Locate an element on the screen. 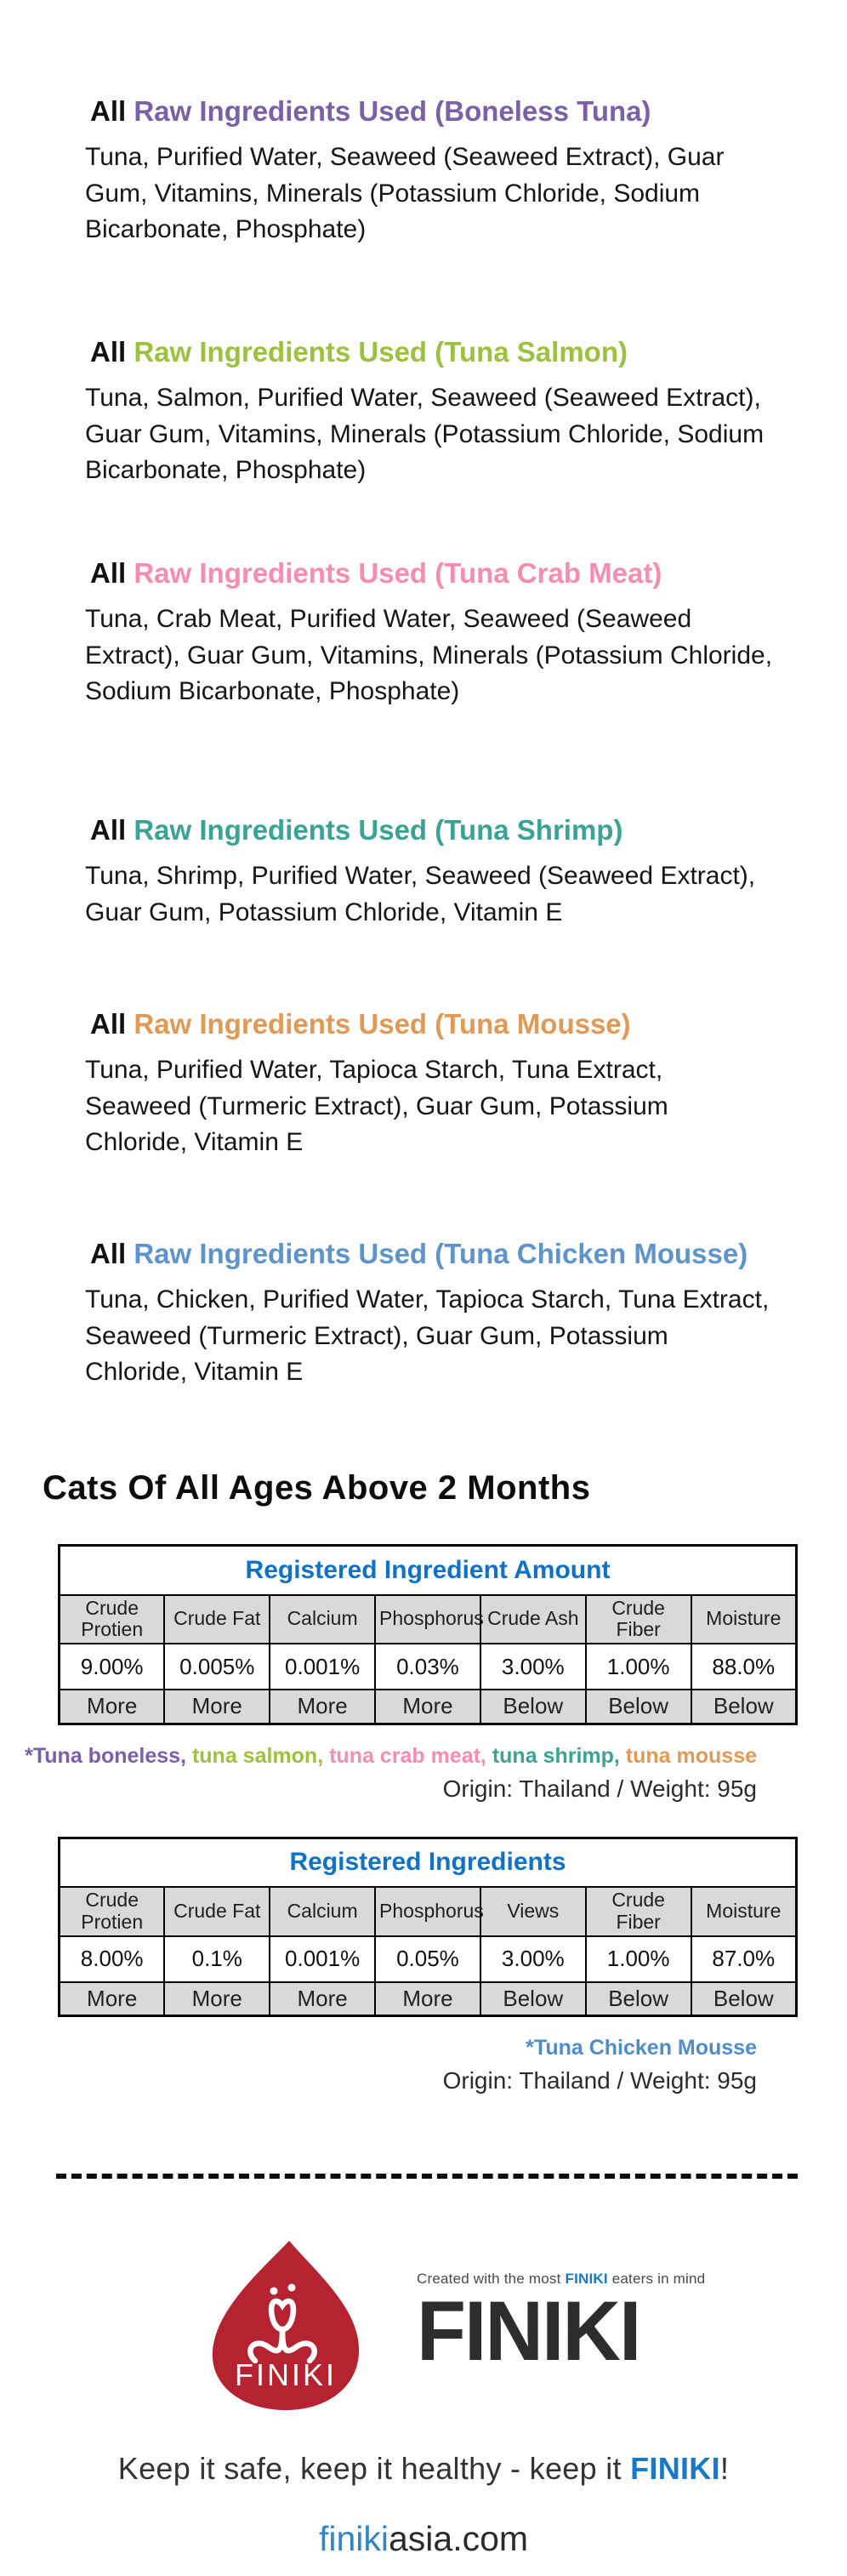 The image size is (847, 2576). value-cell: 9.00% is located at coordinates (112, 1666).